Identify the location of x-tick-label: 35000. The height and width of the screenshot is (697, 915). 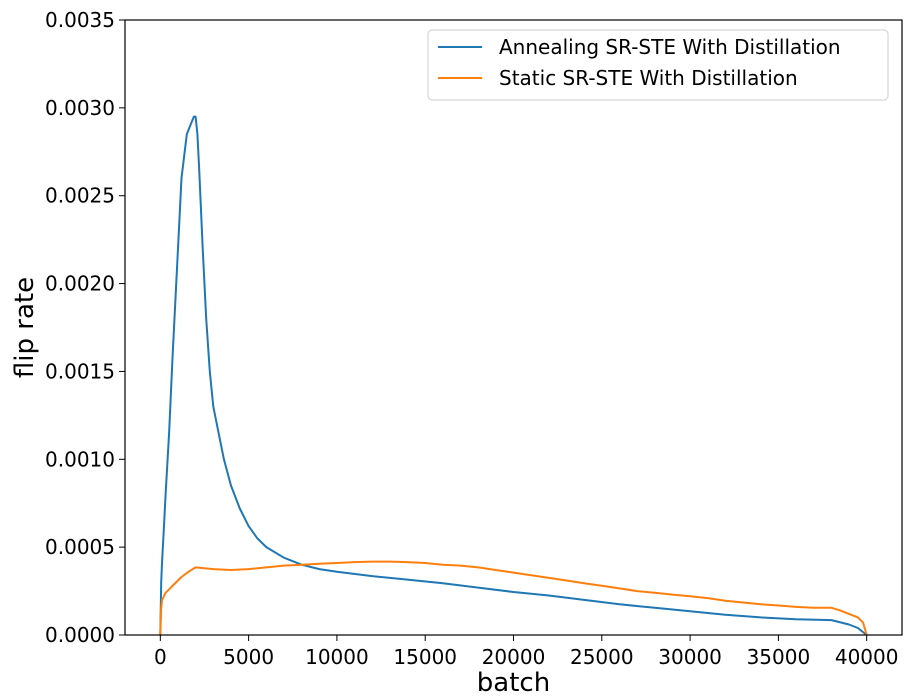
(779, 657).